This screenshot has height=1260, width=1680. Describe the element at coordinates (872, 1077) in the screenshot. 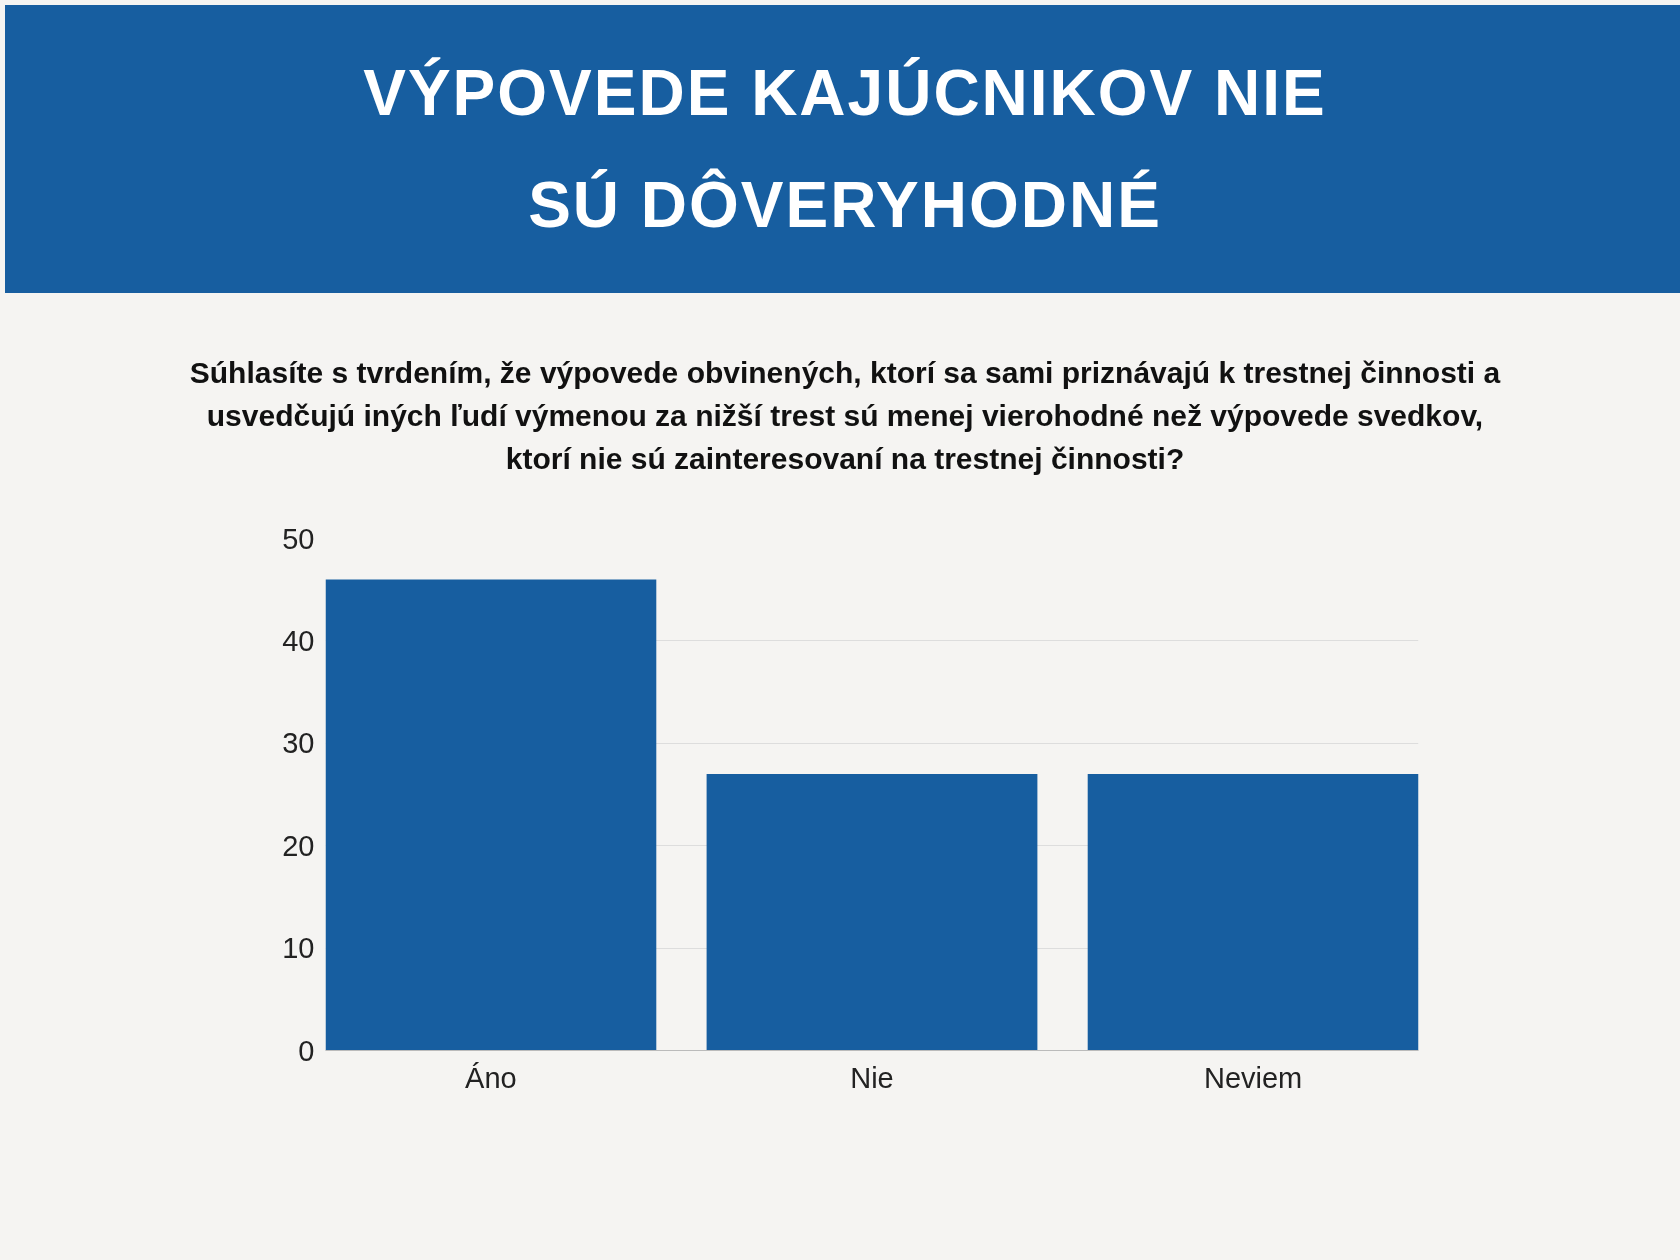

I see `x-tick-label: Nie` at that location.